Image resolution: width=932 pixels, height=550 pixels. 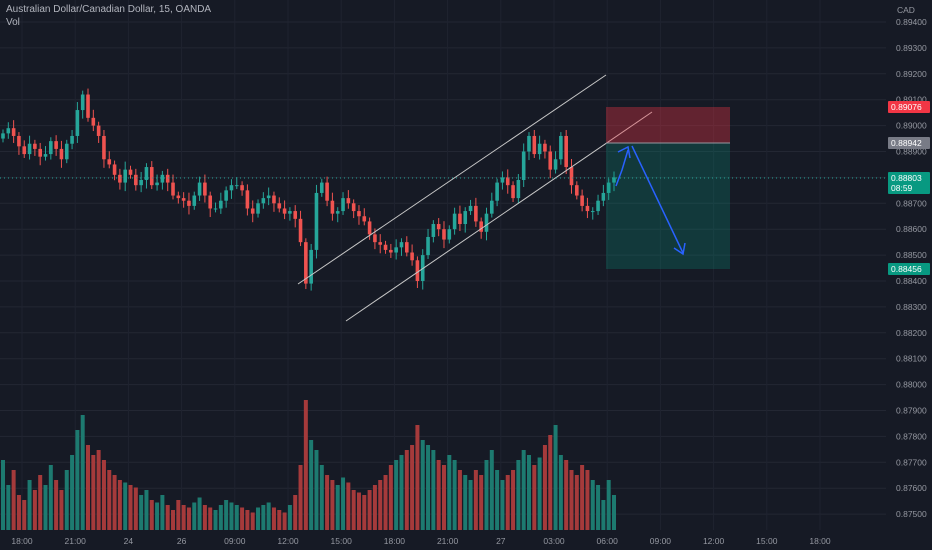 I want to click on price-tag: 0.89076, so click(x=909, y=107).